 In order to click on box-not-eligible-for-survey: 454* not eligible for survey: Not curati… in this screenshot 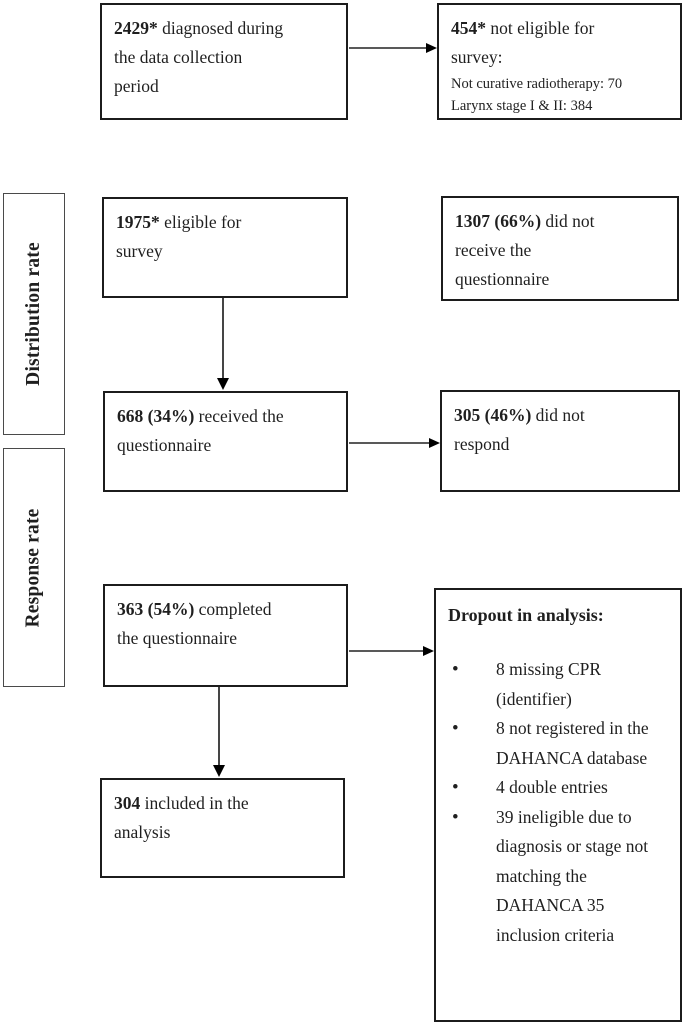, I will do `click(559, 61)`.